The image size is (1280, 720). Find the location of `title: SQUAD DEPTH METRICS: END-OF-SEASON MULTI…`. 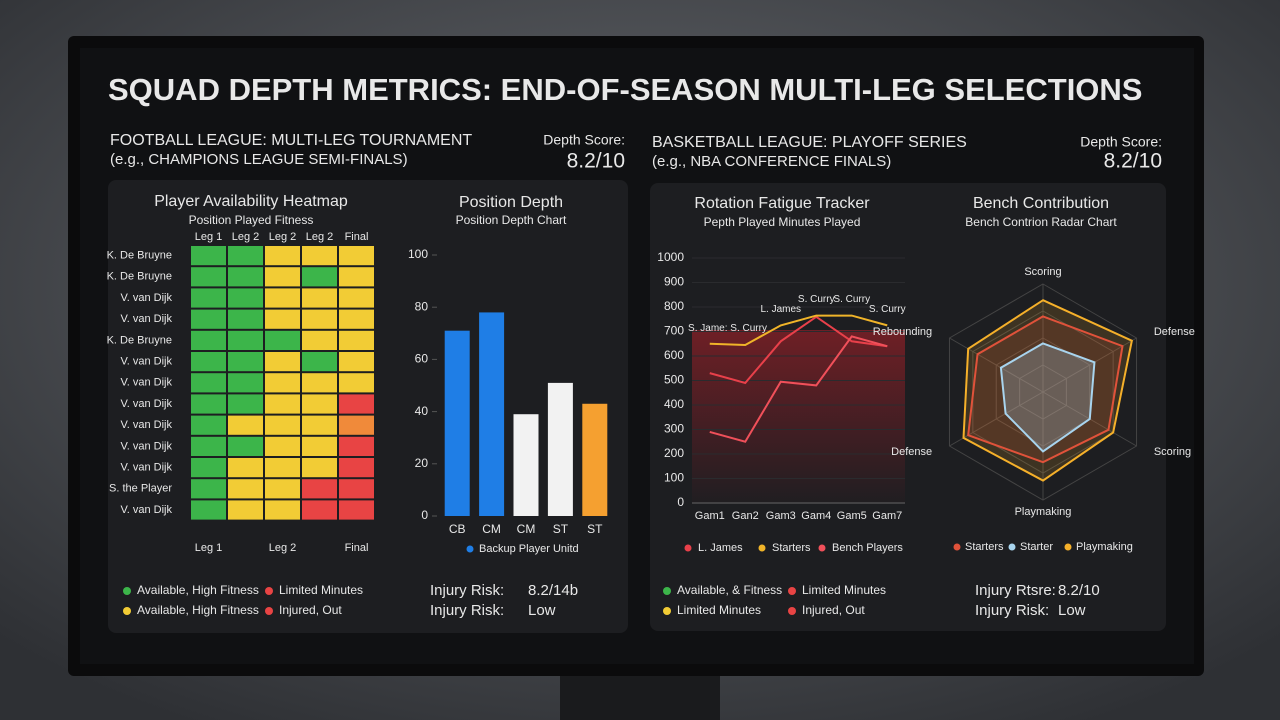

title: SQUAD DEPTH METRICS: END-OF-SEASON MULTI… is located at coordinates (625, 89).